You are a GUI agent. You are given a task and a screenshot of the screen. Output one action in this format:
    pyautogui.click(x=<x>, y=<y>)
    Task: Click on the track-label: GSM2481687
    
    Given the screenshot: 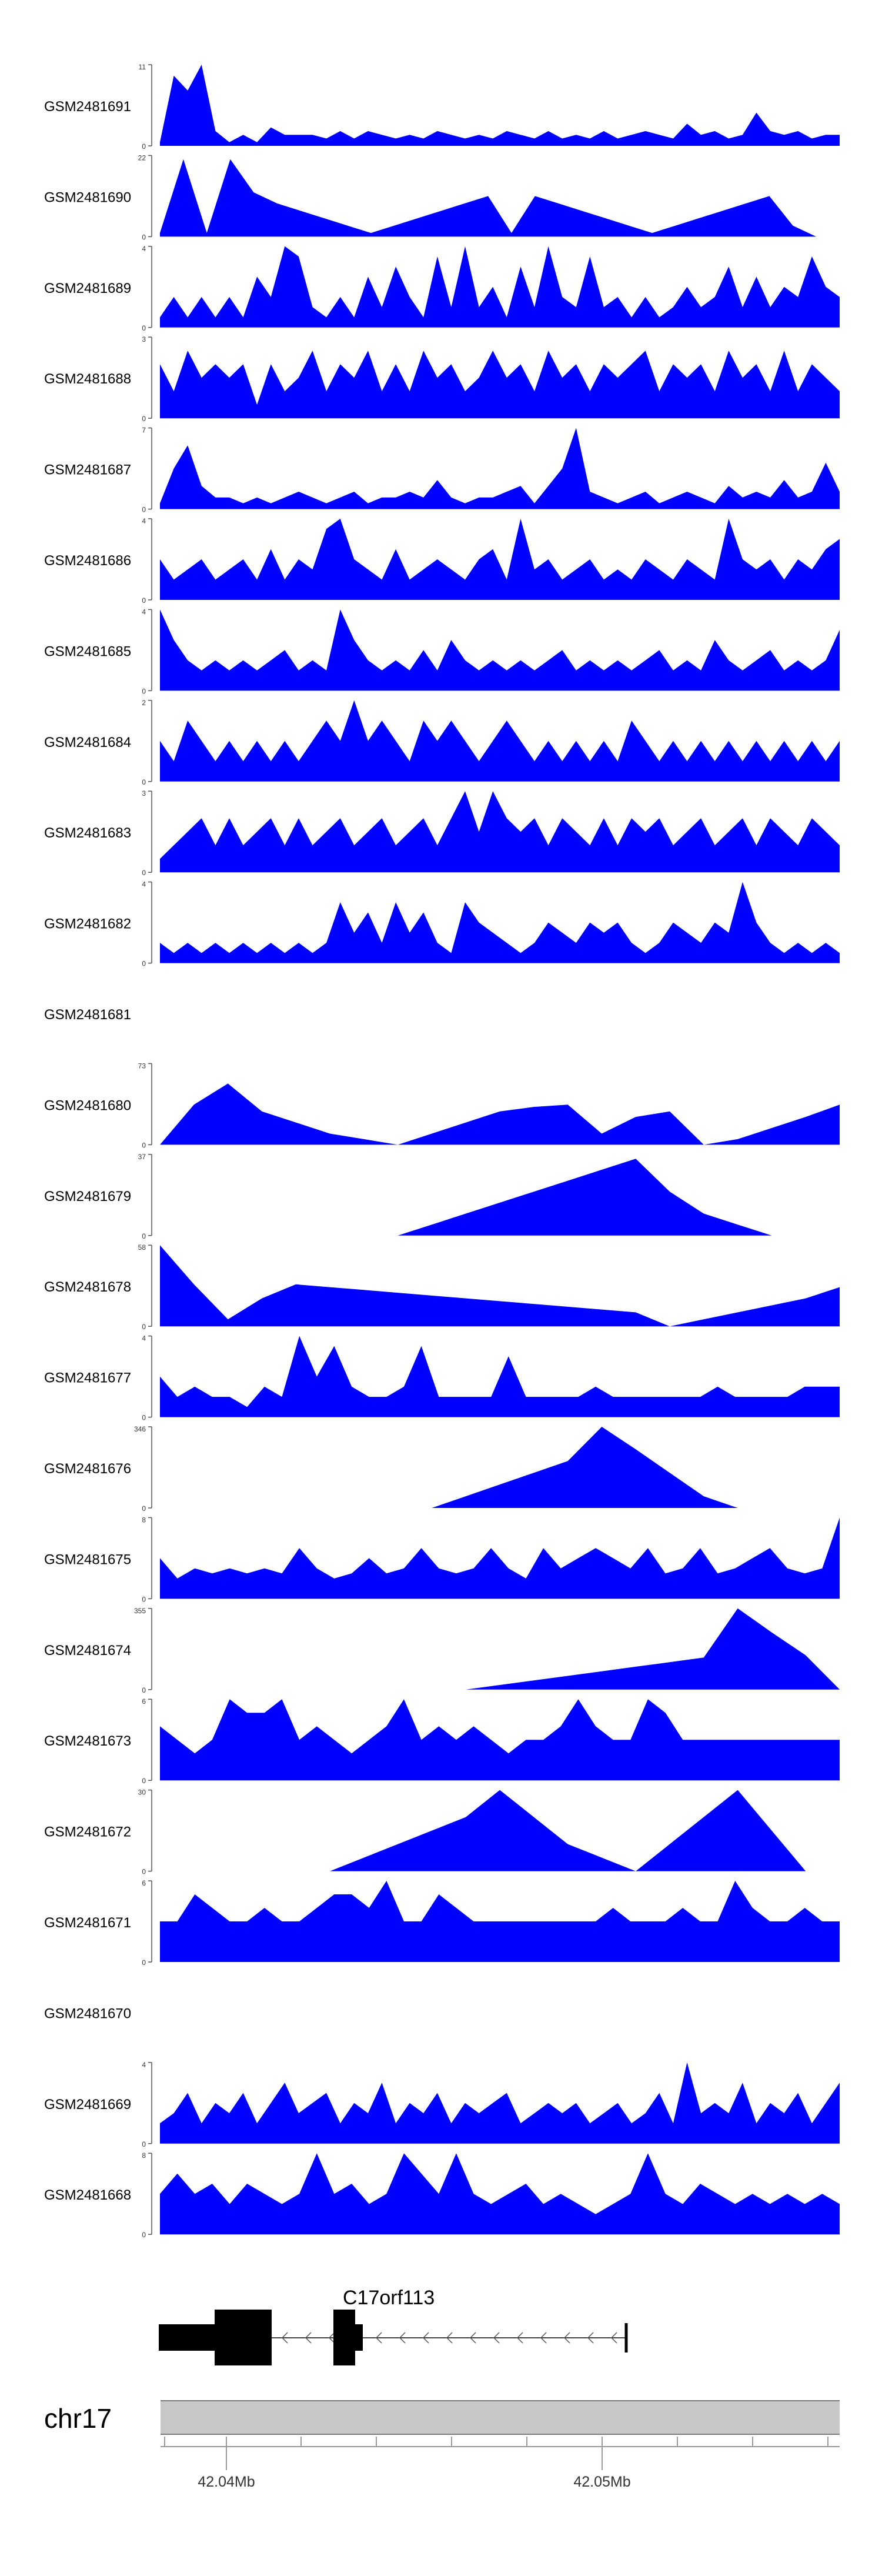 What is the action you would take?
    pyautogui.click(x=87, y=470)
    